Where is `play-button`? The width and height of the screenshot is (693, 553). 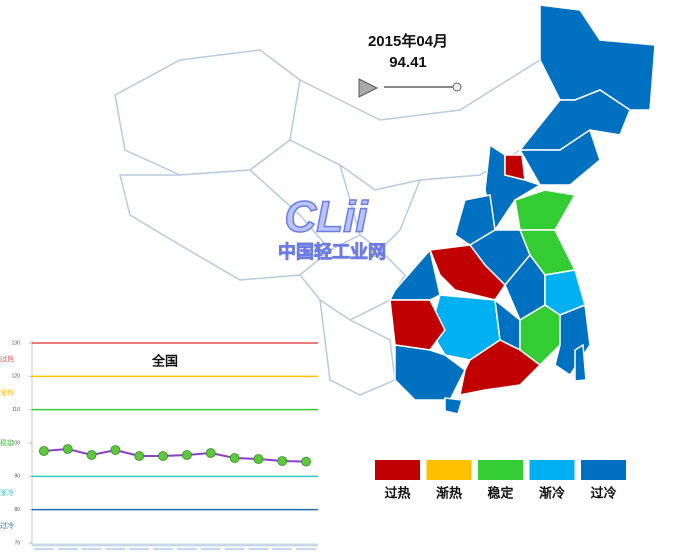
play-button is located at coordinates (368, 88).